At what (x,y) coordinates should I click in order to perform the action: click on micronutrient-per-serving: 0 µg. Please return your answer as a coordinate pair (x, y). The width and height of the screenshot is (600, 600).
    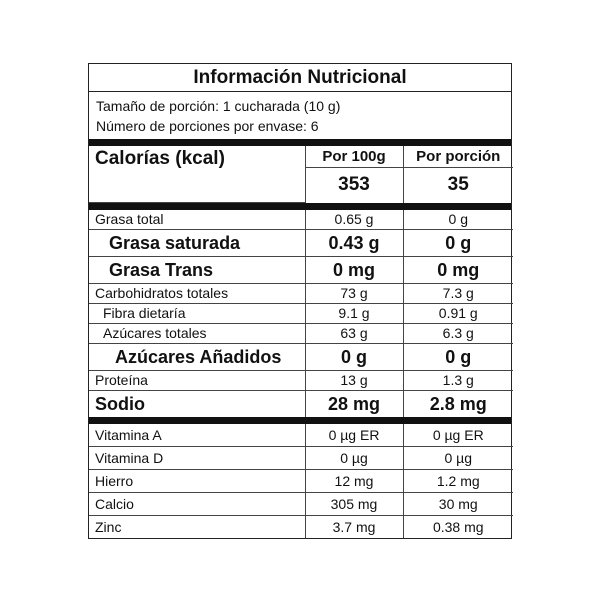
    Looking at the image, I should click on (457, 458).